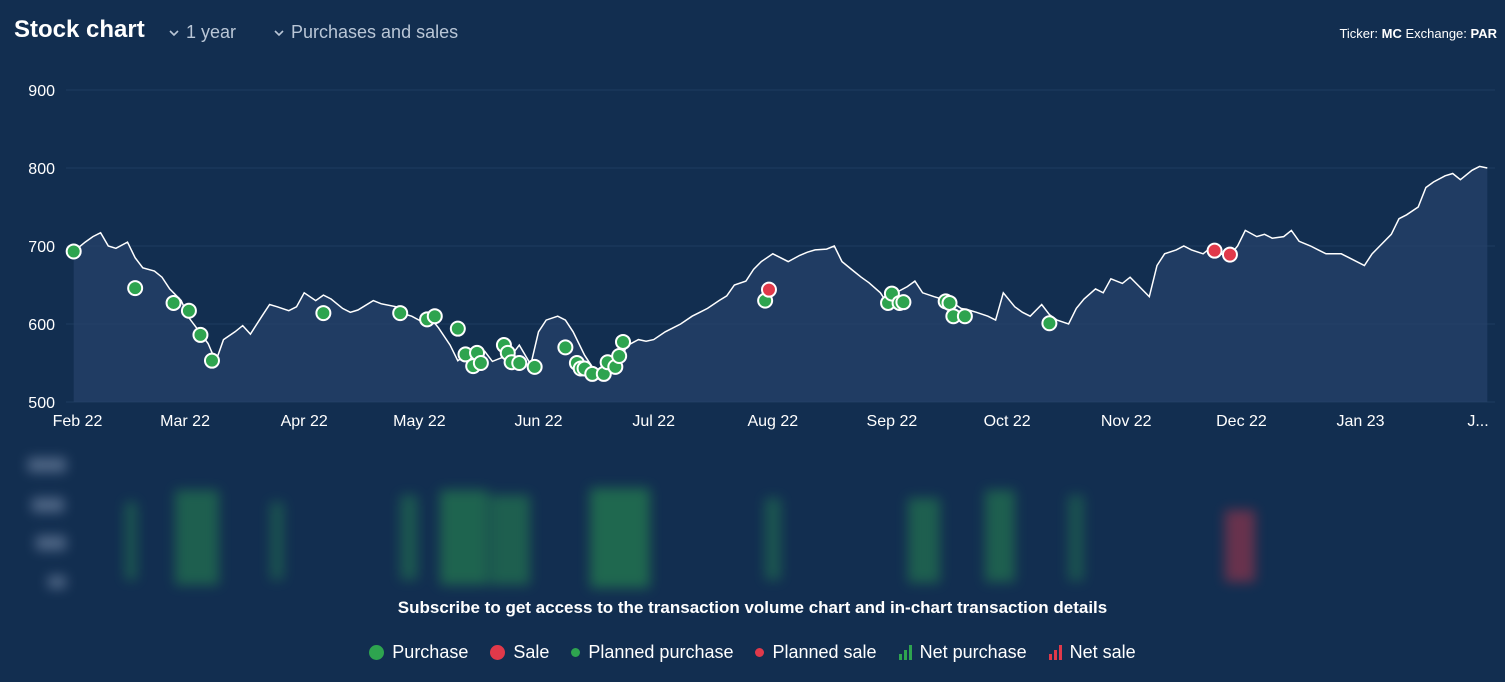  Describe the element at coordinates (653, 421) in the screenshot. I see `x-tick-label: Jul 22` at that location.